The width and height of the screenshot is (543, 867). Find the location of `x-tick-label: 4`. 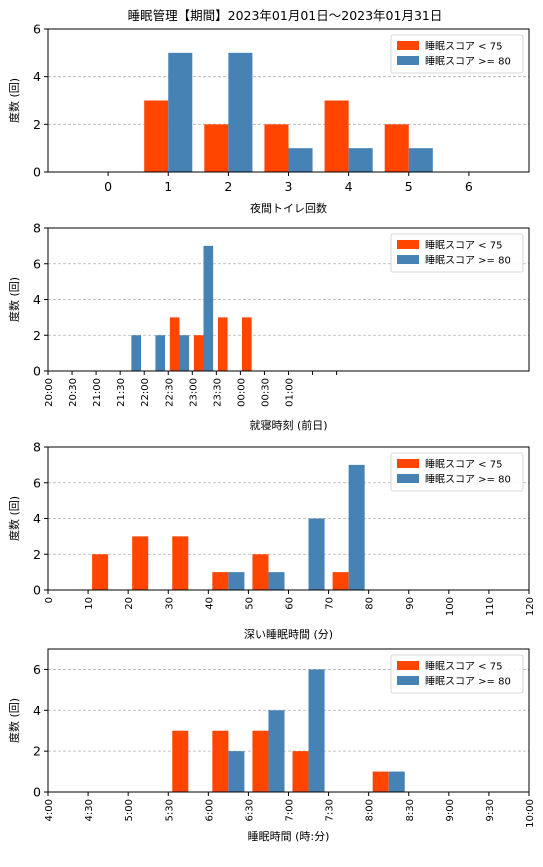

x-tick-label: 4 is located at coordinates (349, 186).